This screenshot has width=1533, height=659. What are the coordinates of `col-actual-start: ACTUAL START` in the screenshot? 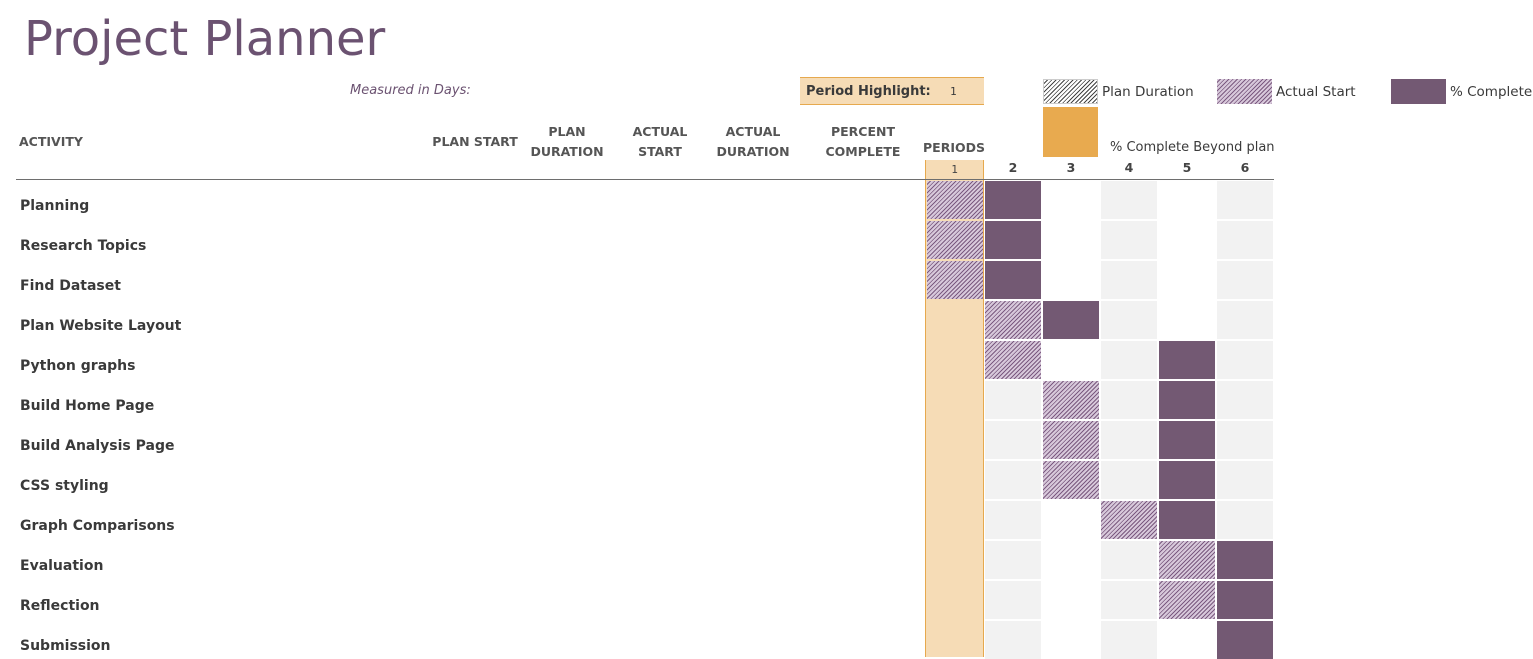 It's located at (660, 142).